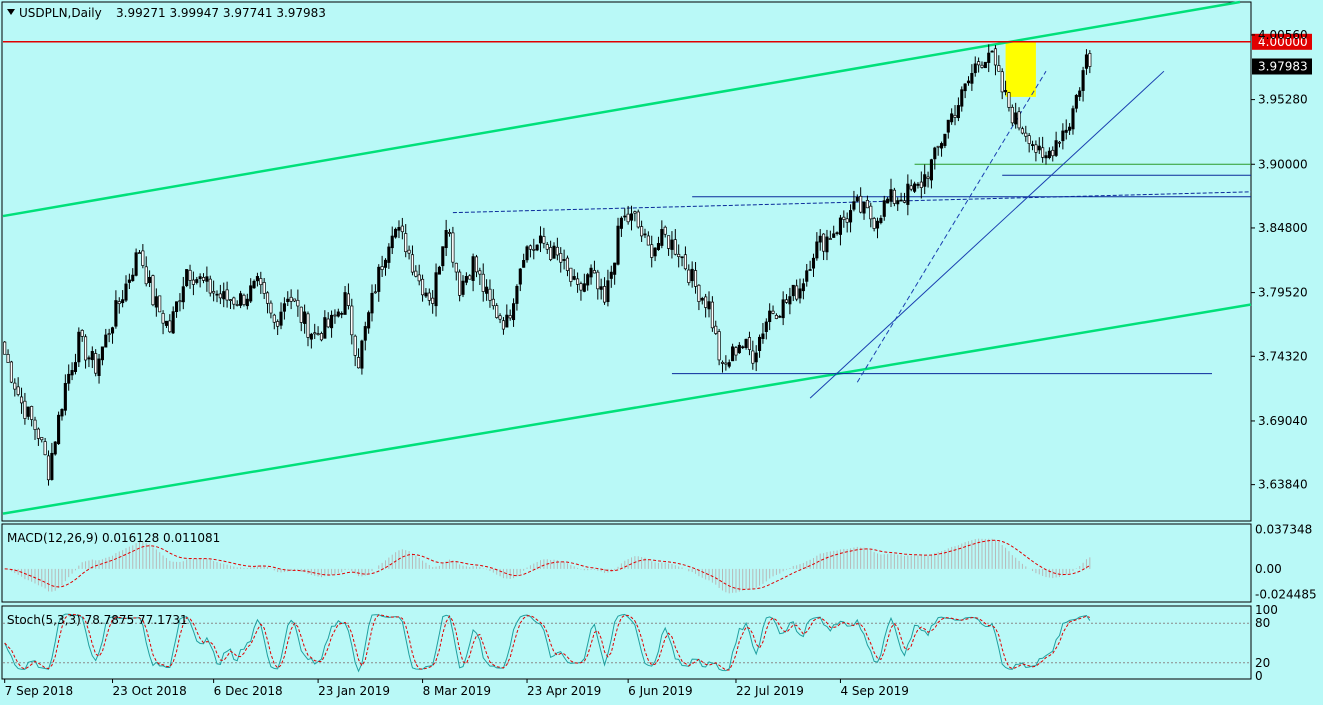 The width and height of the screenshot is (1323, 705). I want to click on time-axis-label: 23 Jan 2019, so click(354, 691).